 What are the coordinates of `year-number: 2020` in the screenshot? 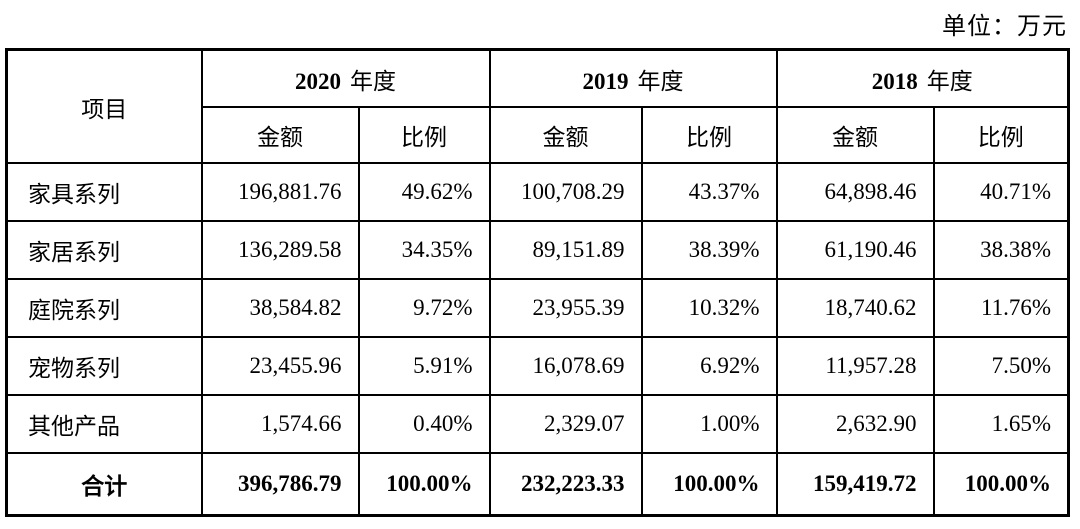 It's located at (318, 81).